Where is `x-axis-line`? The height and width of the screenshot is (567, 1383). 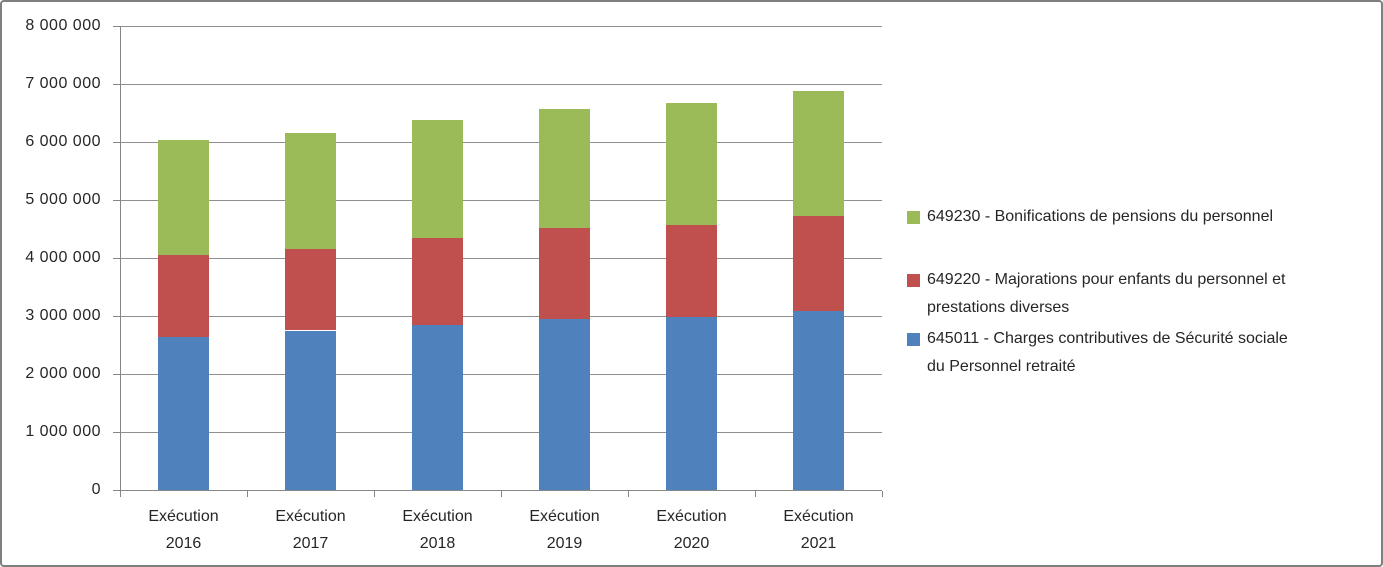 x-axis-line is located at coordinates (501, 490).